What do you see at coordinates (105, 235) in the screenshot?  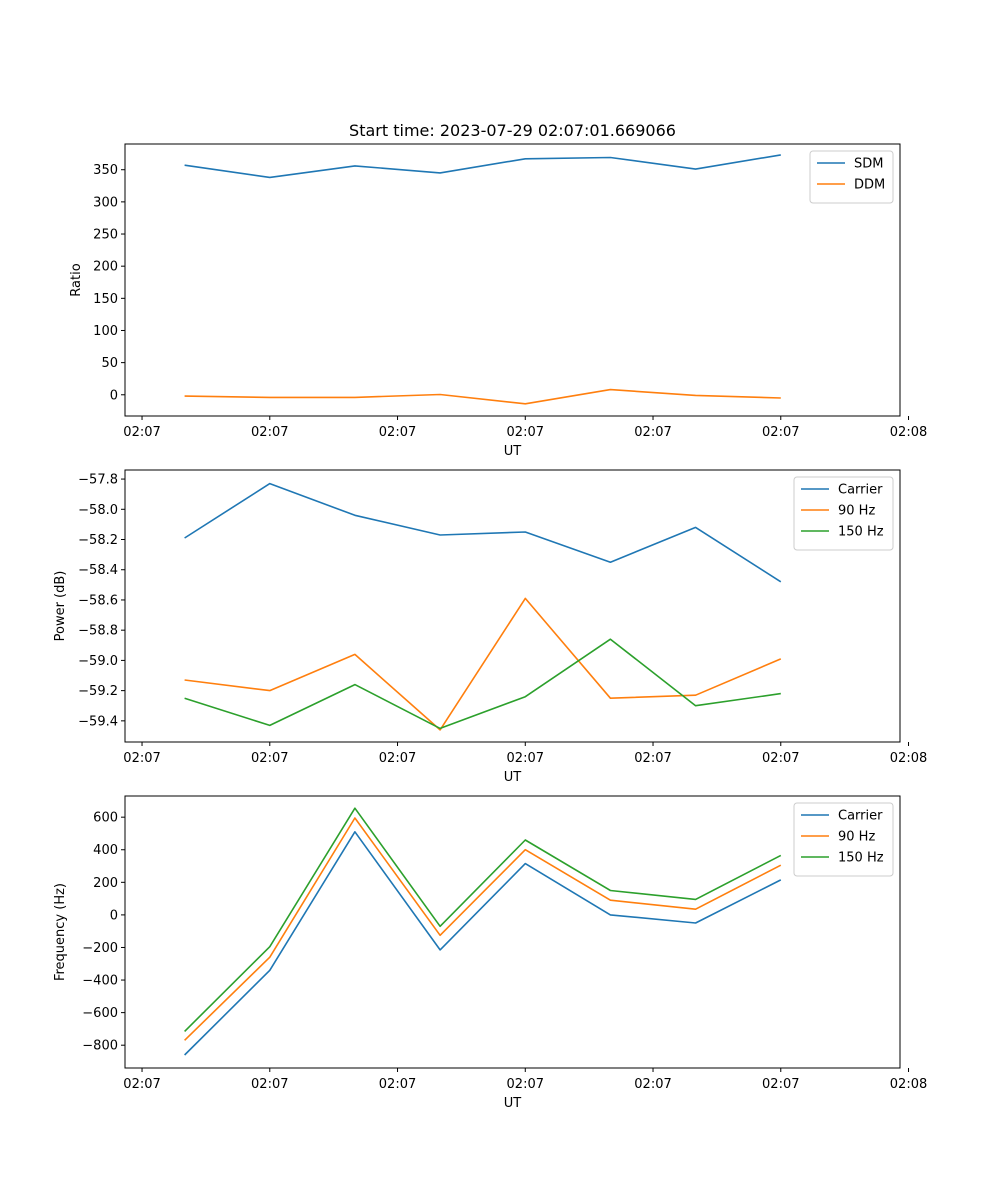 I see `y-tick-label: 250` at bounding box center [105, 235].